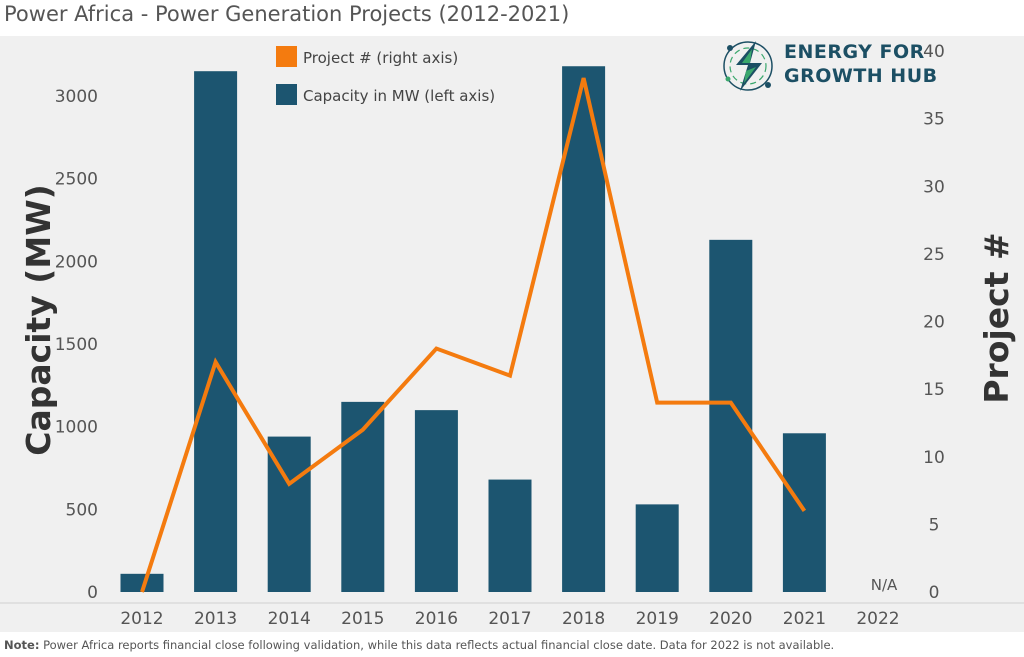 This screenshot has height=657, width=1024. Describe the element at coordinates (76, 345) in the screenshot. I see `y-tick-label-1500: 1500` at that location.